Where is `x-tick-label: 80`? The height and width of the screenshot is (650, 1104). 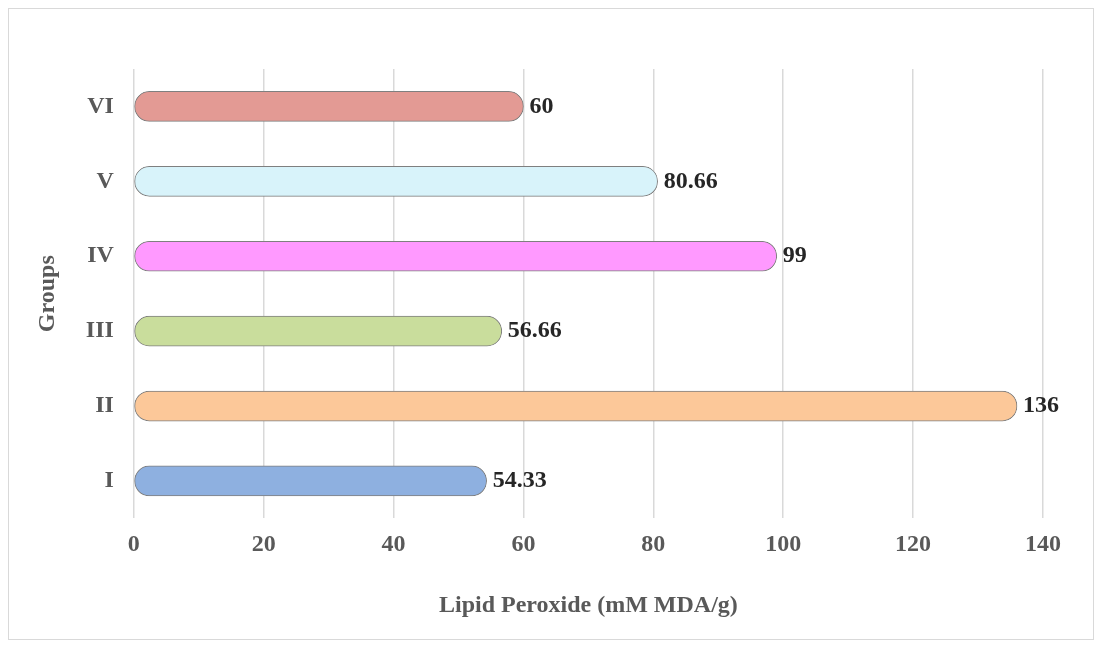 x-tick-label: 80 is located at coordinates (653, 543).